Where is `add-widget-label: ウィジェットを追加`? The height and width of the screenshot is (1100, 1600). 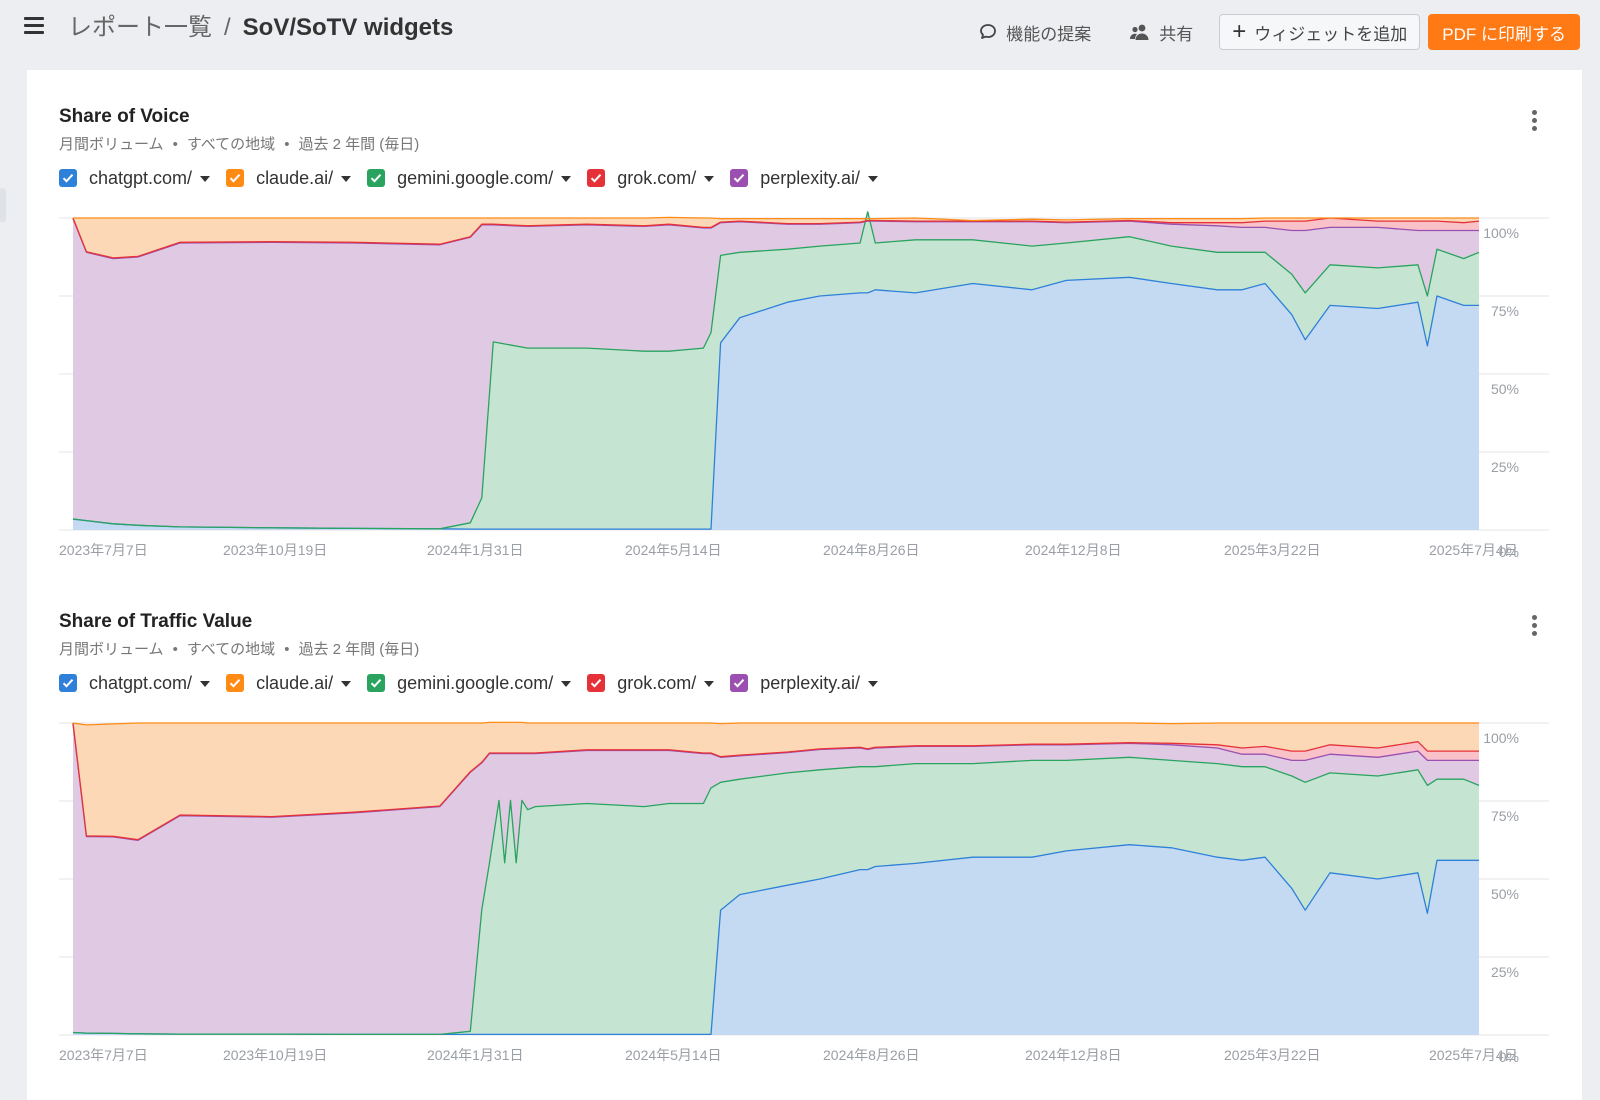
add-widget-label: ウィジェットを追加 is located at coordinates (1331, 34).